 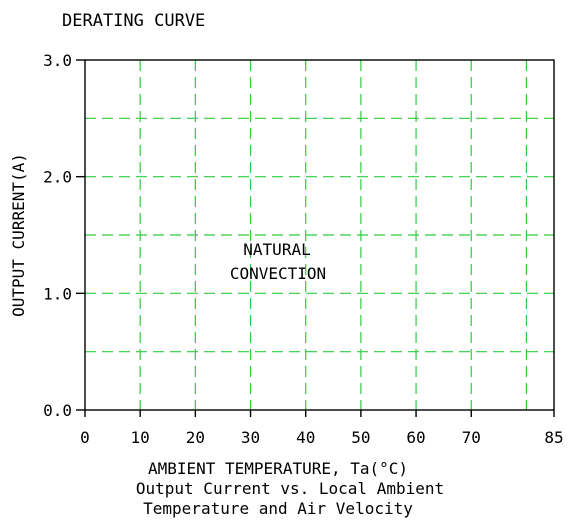 What do you see at coordinates (471, 437) in the screenshot?
I see `x-tick-label: 70` at bounding box center [471, 437].